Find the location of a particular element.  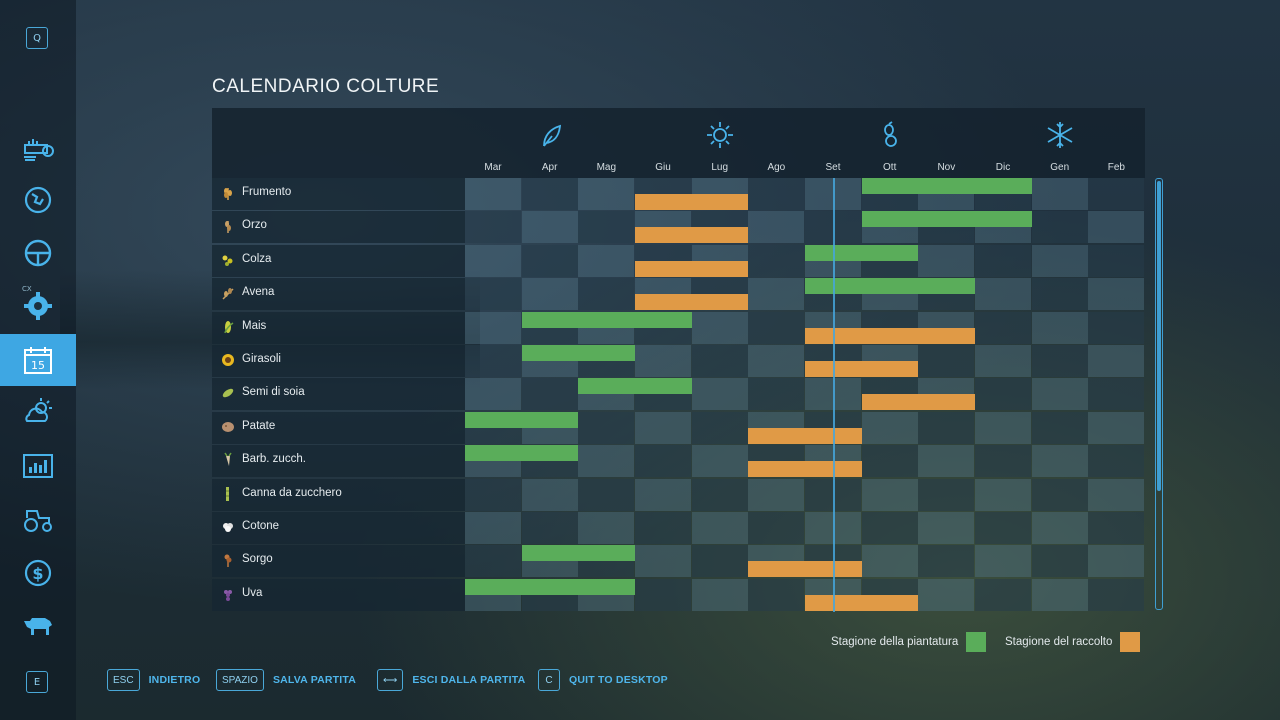

weather-icon is located at coordinates (38, 410).